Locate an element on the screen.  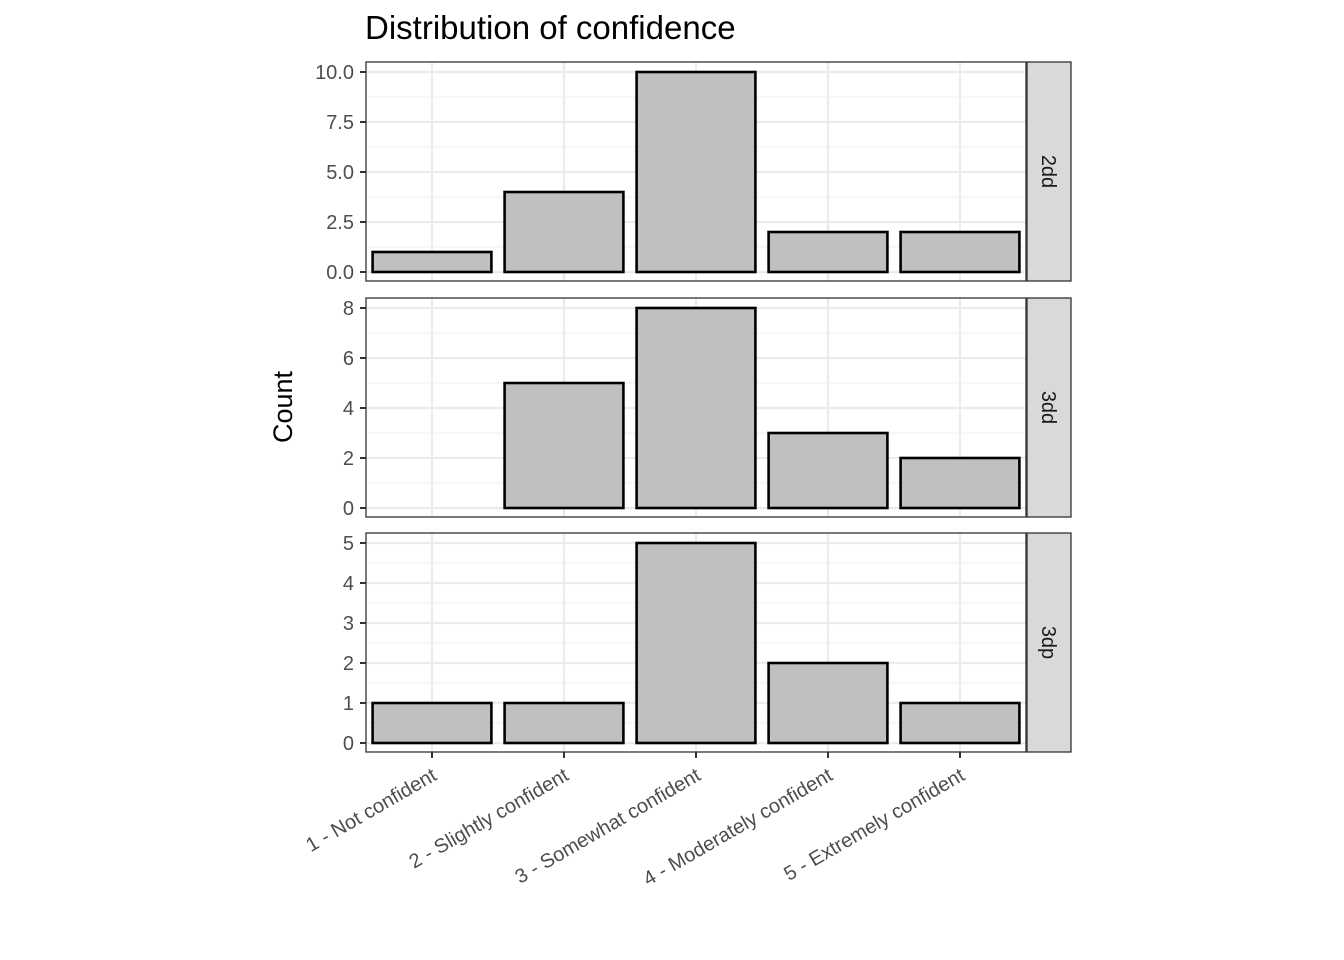
y-axis-label: Count is located at coordinates (283, 406).